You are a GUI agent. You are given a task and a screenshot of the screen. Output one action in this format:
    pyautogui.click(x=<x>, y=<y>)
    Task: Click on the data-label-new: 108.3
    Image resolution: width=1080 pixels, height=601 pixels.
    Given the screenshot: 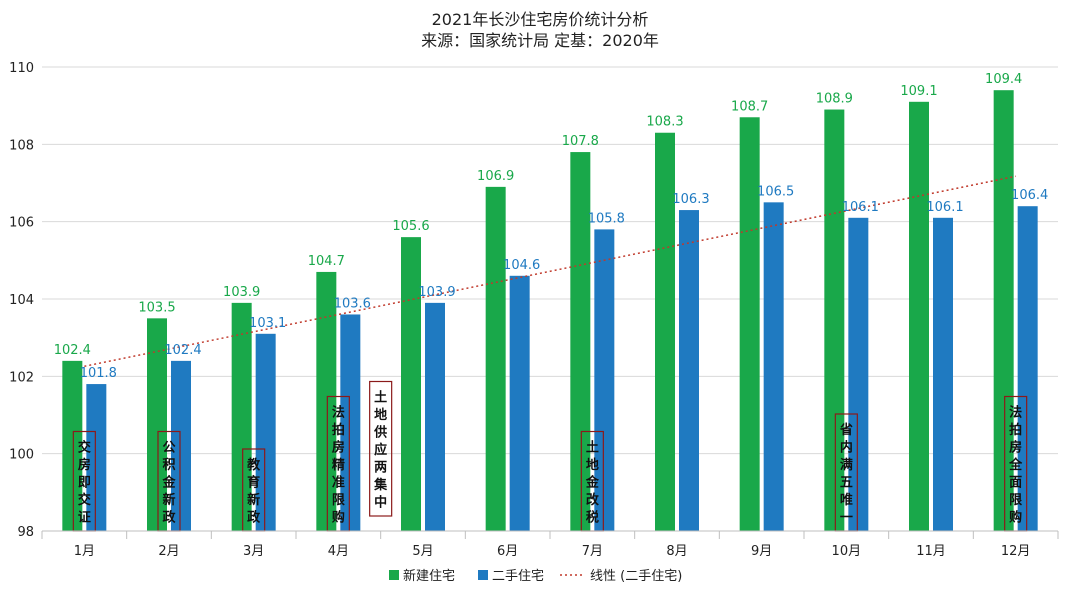 What is the action you would take?
    pyautogui.click(x=664, y=122)
    